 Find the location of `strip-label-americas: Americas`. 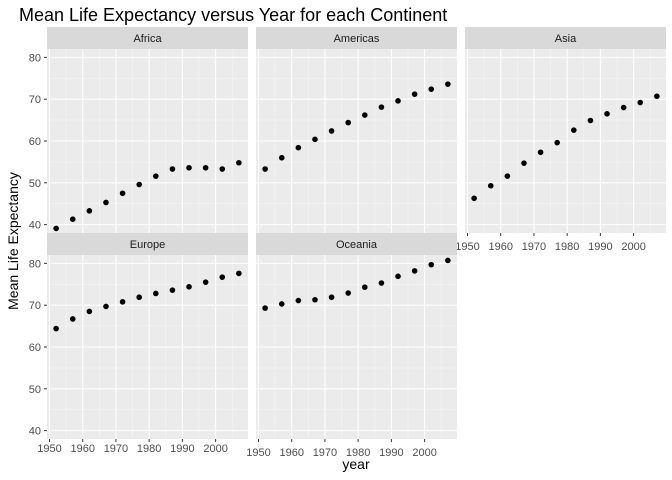

strip-label-americas: Americas is located at coordinates (357, 39).